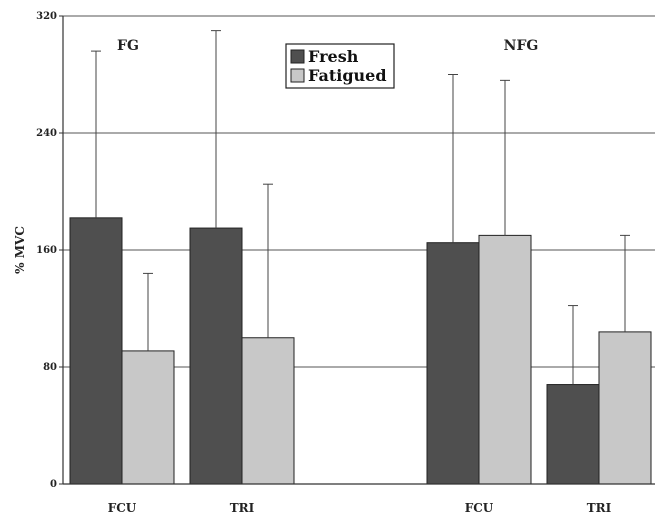 The image size is (655, 520). I want to click on legend-label-fatigued: Fatigued, so click(347, 75).